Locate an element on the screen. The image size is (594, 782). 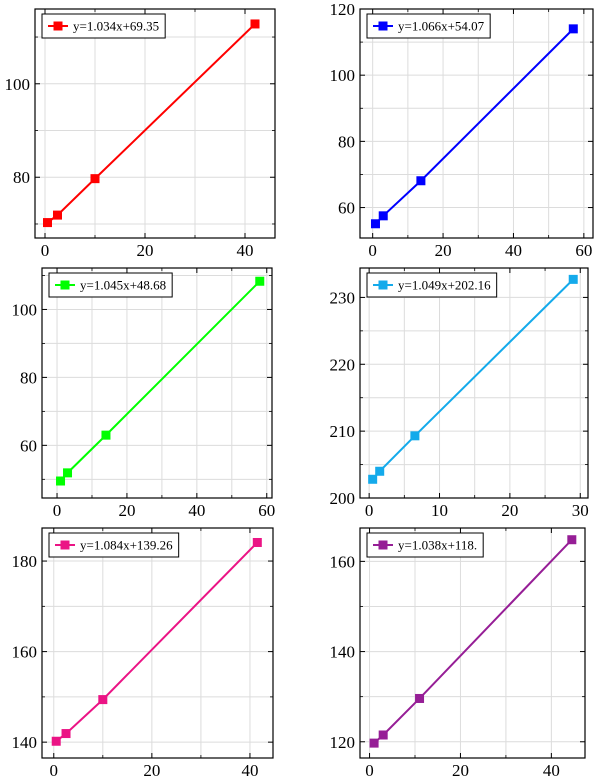
legend: y=1.034x+69.35 is located at coordinates (103, 26).